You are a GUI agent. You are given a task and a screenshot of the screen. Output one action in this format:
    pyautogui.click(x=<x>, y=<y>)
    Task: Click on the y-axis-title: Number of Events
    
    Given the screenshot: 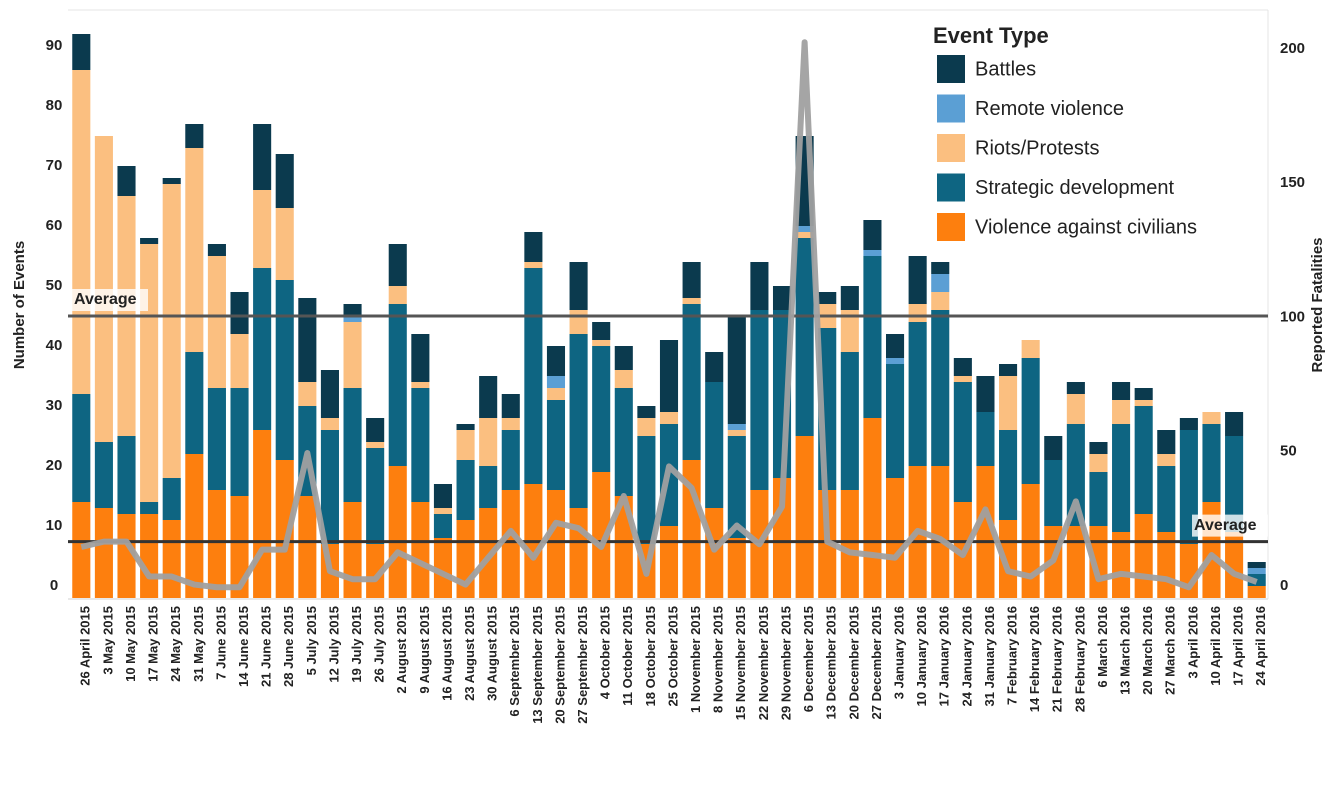 What is the action you would take?
    pyautogui.click(x=19, y=305)
    